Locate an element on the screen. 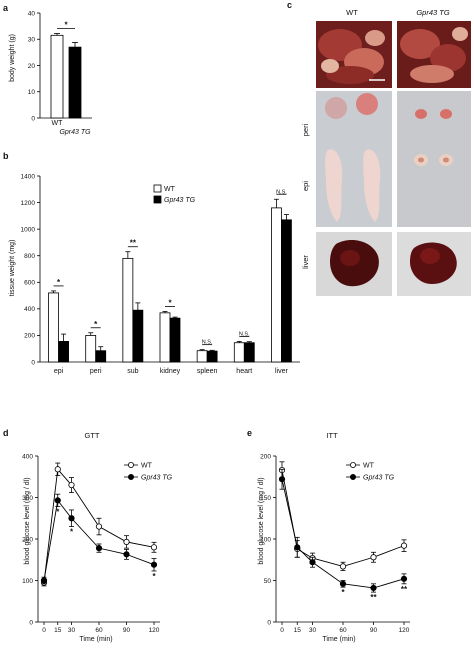 This screenshot has width=474, height=652. b-category-label: kidney is located at coordinates (170, 371).